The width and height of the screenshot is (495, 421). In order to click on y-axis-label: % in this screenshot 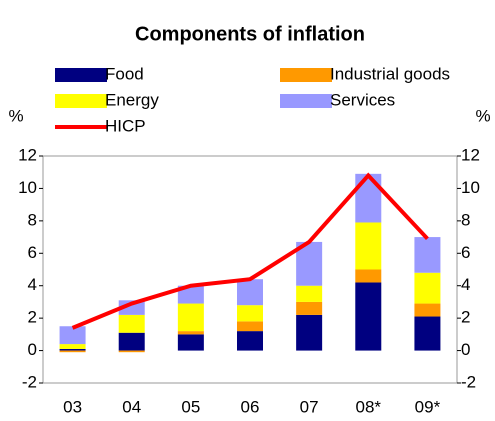, I will do `click(15, 115)`.